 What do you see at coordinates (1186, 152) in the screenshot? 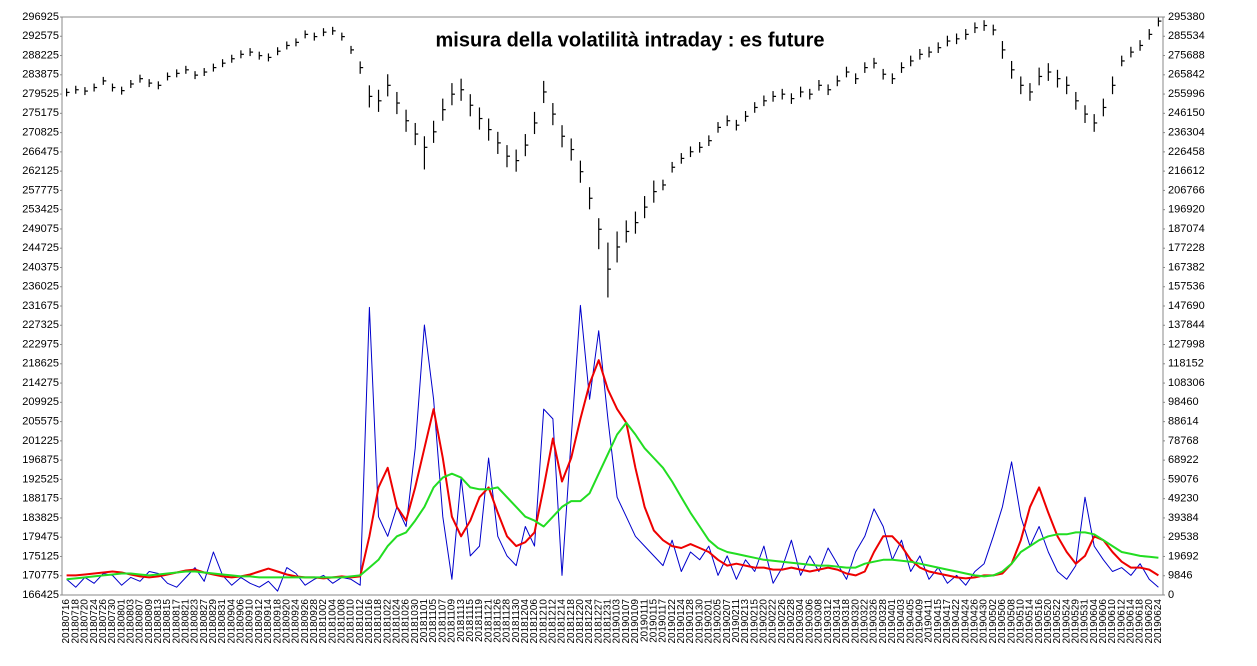
I see `y2-tick-label: 226458` at bounding box center [1186, 152].